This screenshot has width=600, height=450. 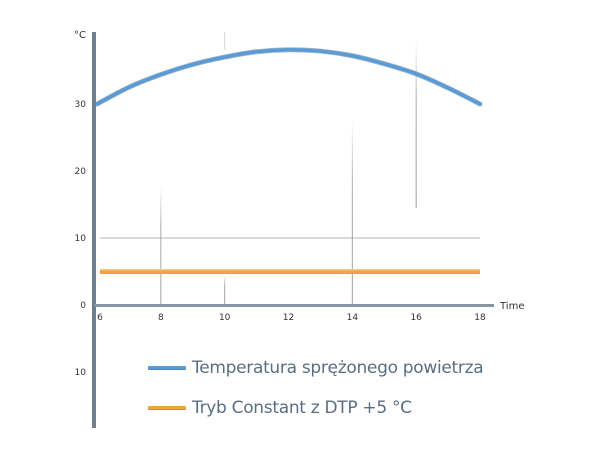 I want to click on y-tick-label: 30, so click(x=81, y=105).